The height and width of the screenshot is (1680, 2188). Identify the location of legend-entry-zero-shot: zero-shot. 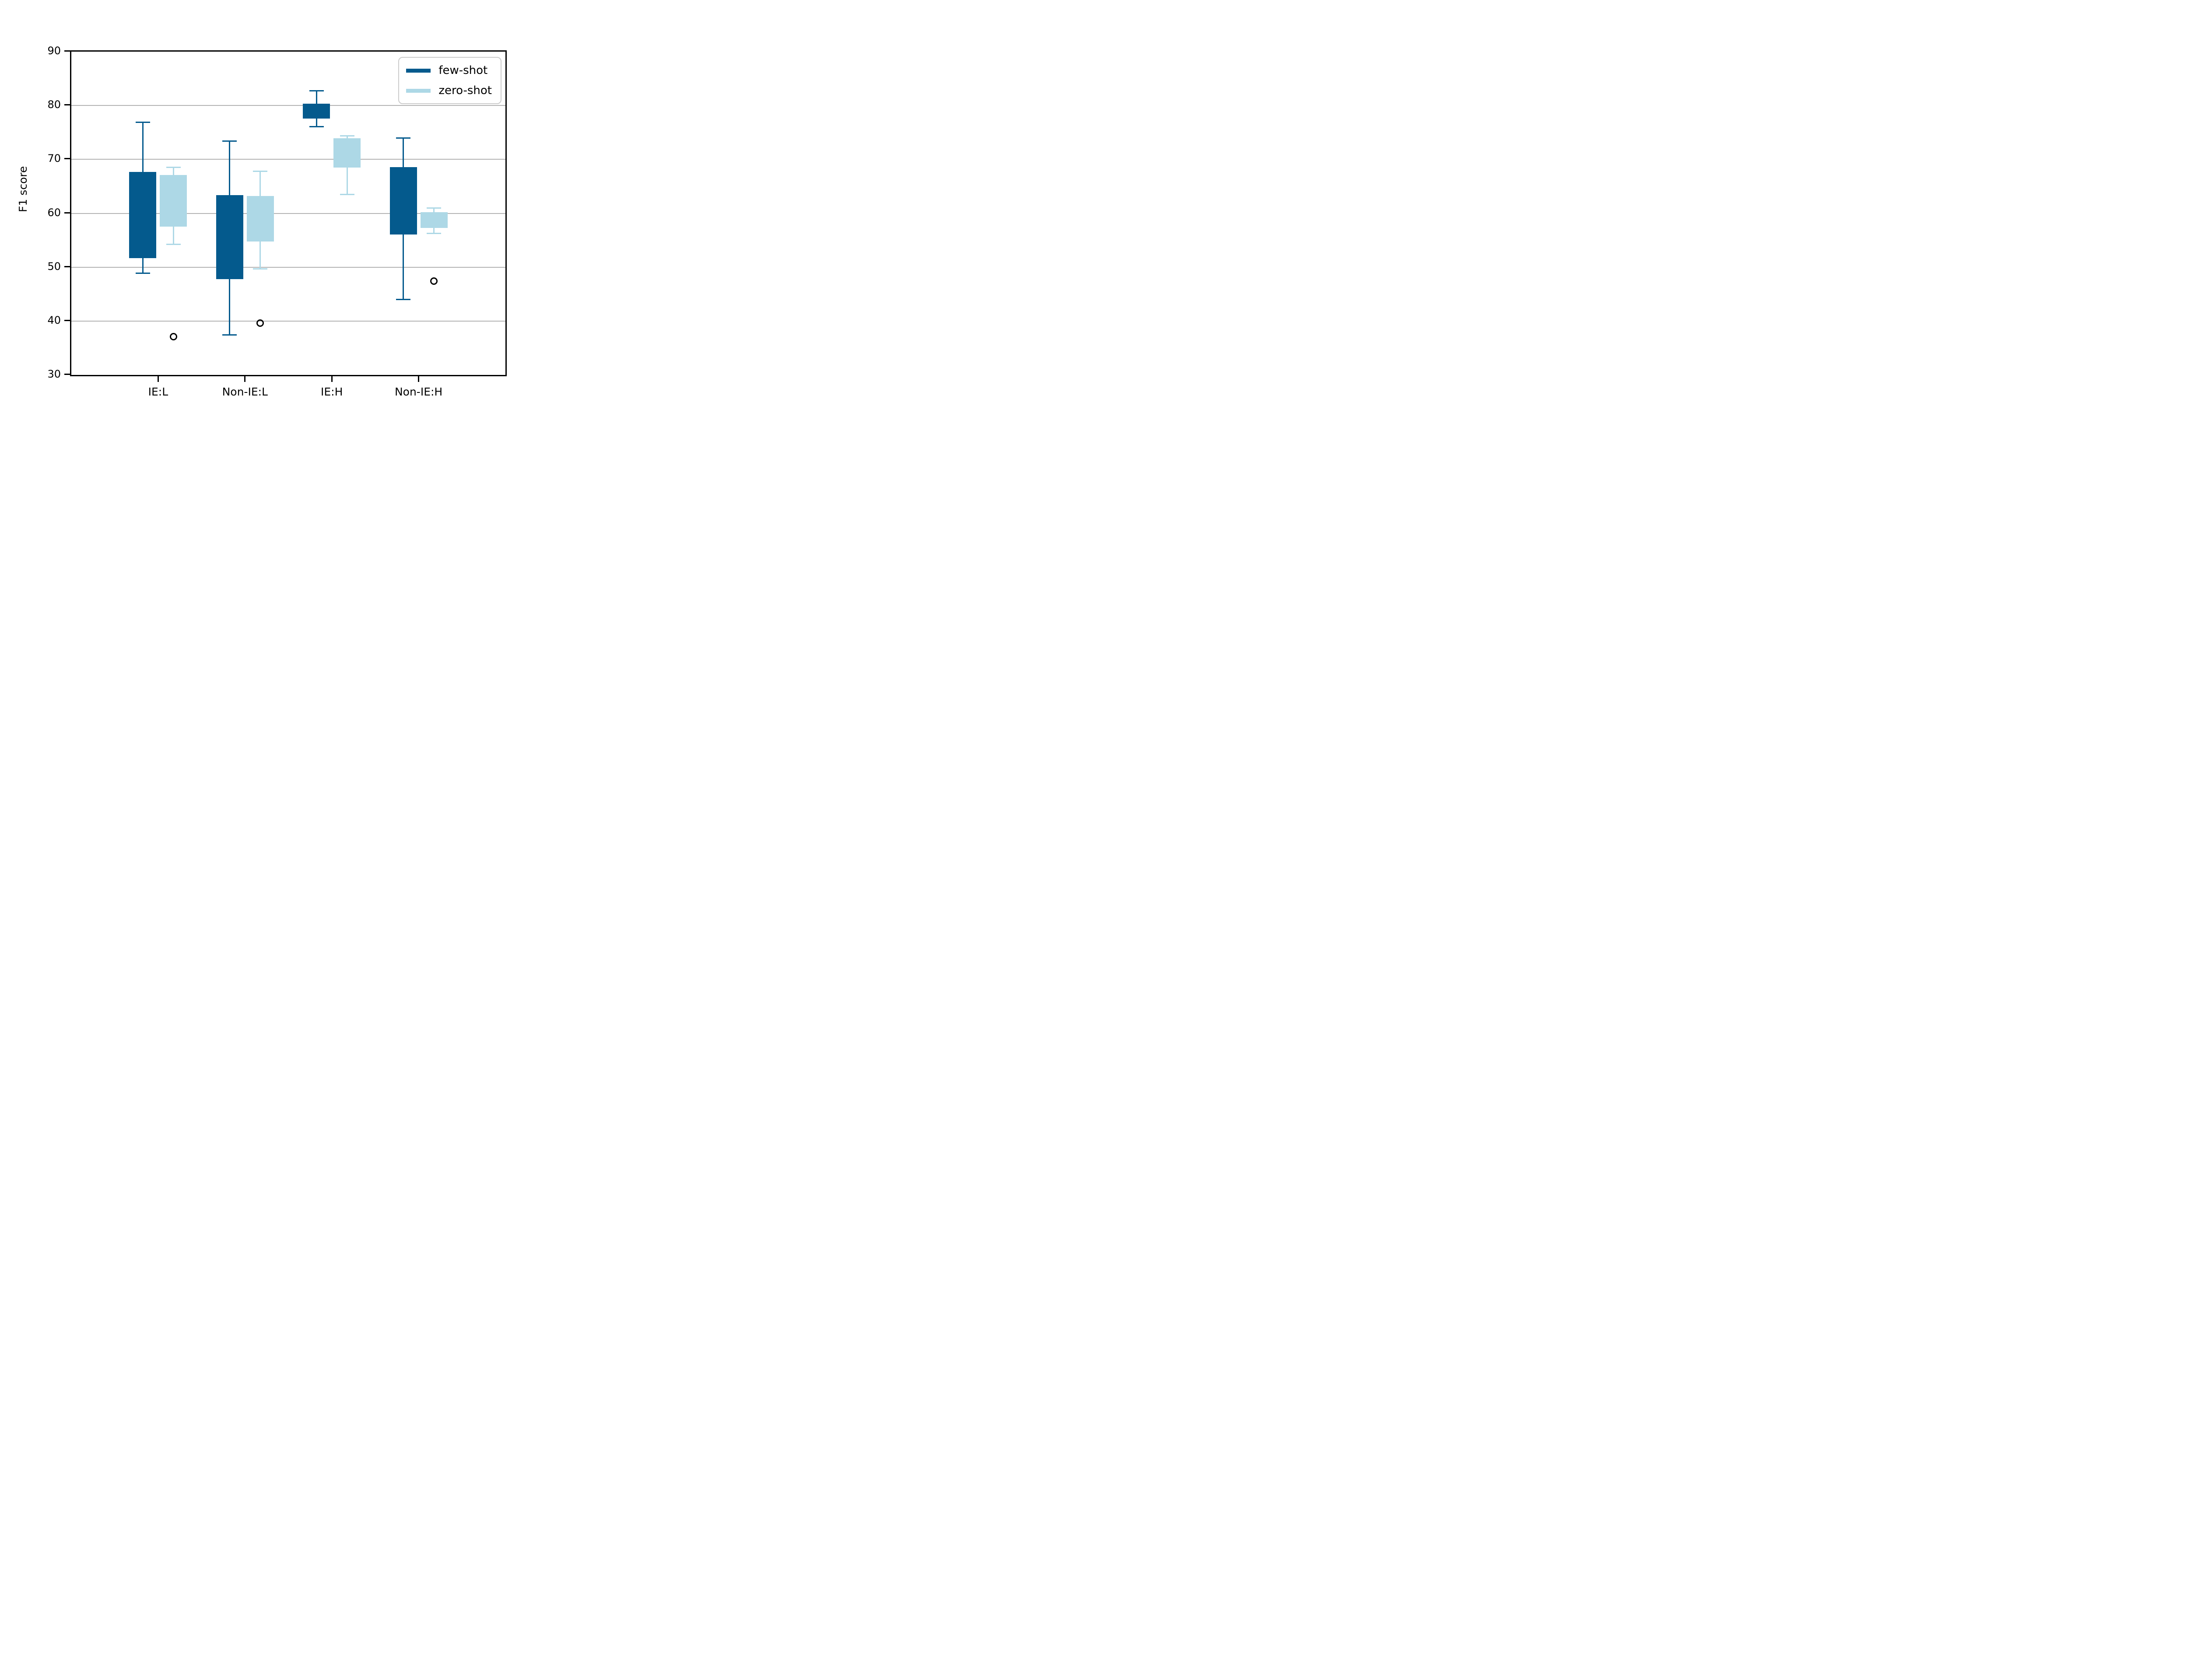
(449, 90).